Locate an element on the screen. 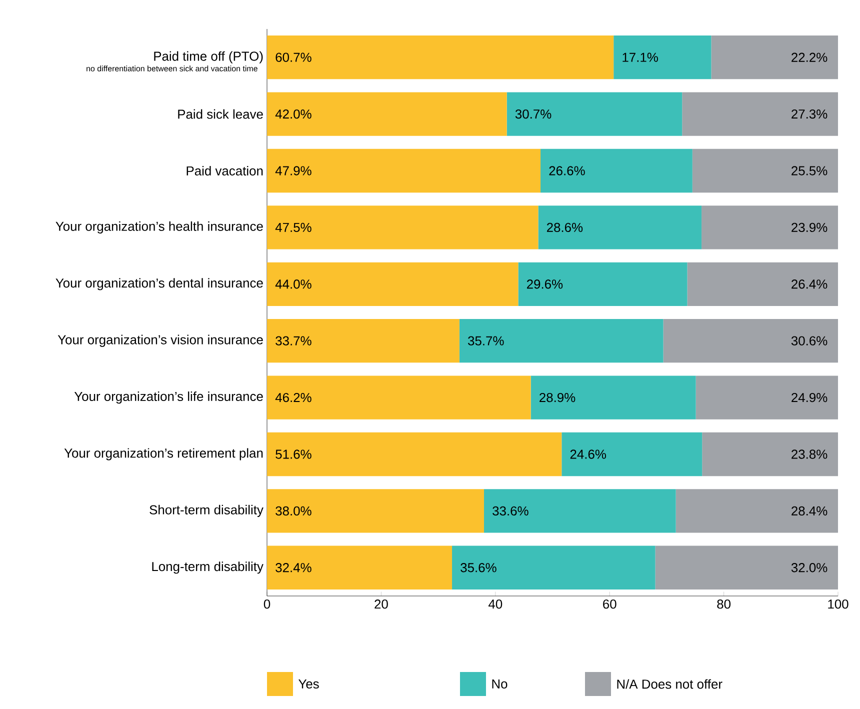  x-tick-label: 60 is located at coordinates (609, 604).